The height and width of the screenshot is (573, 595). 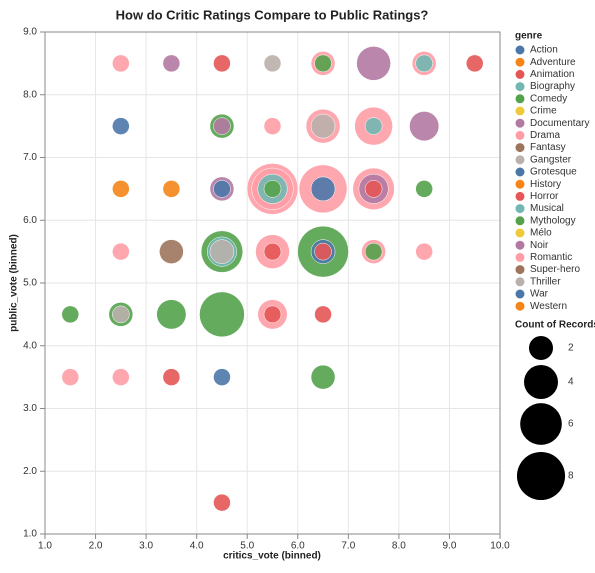 I want to click on y-tick-label: 1.0, so click(x=30, y=534).